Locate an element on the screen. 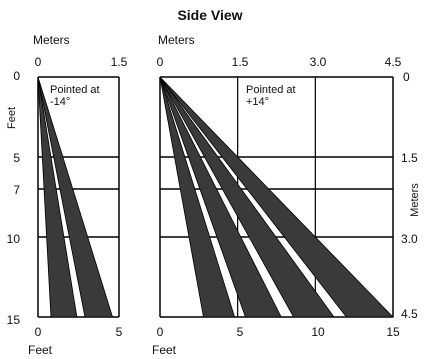  right-y-tick-3: 4.5 is located at coordinates (409, 314).